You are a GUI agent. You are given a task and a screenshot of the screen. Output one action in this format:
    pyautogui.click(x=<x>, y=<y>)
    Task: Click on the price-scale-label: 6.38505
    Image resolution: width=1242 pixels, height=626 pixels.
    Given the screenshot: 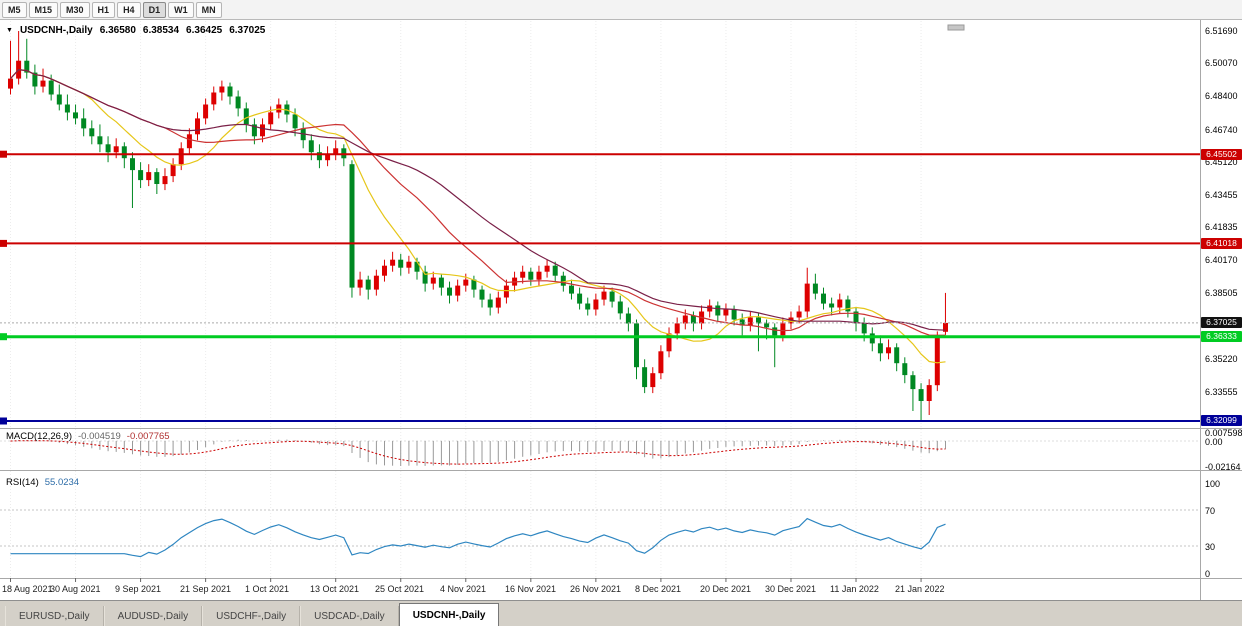 What is the action you would take?
    pyautogui.click(x=1221, y=293)
    